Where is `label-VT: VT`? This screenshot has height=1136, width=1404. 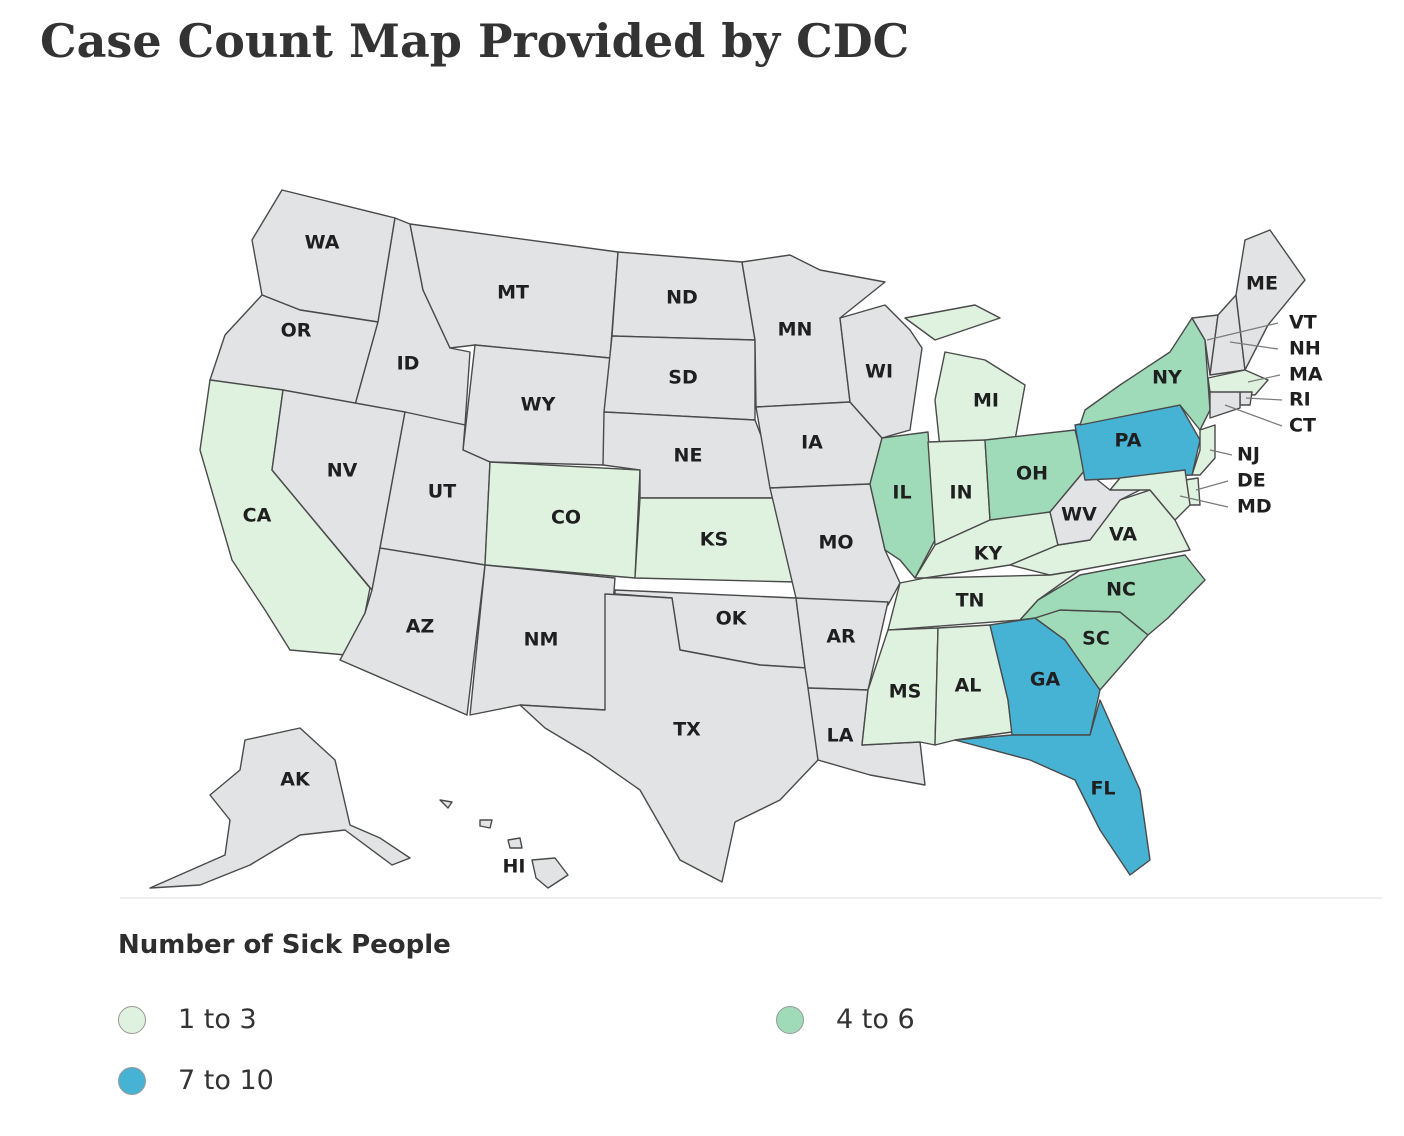 label-VT: VT is located at coordinates (1303, 323).